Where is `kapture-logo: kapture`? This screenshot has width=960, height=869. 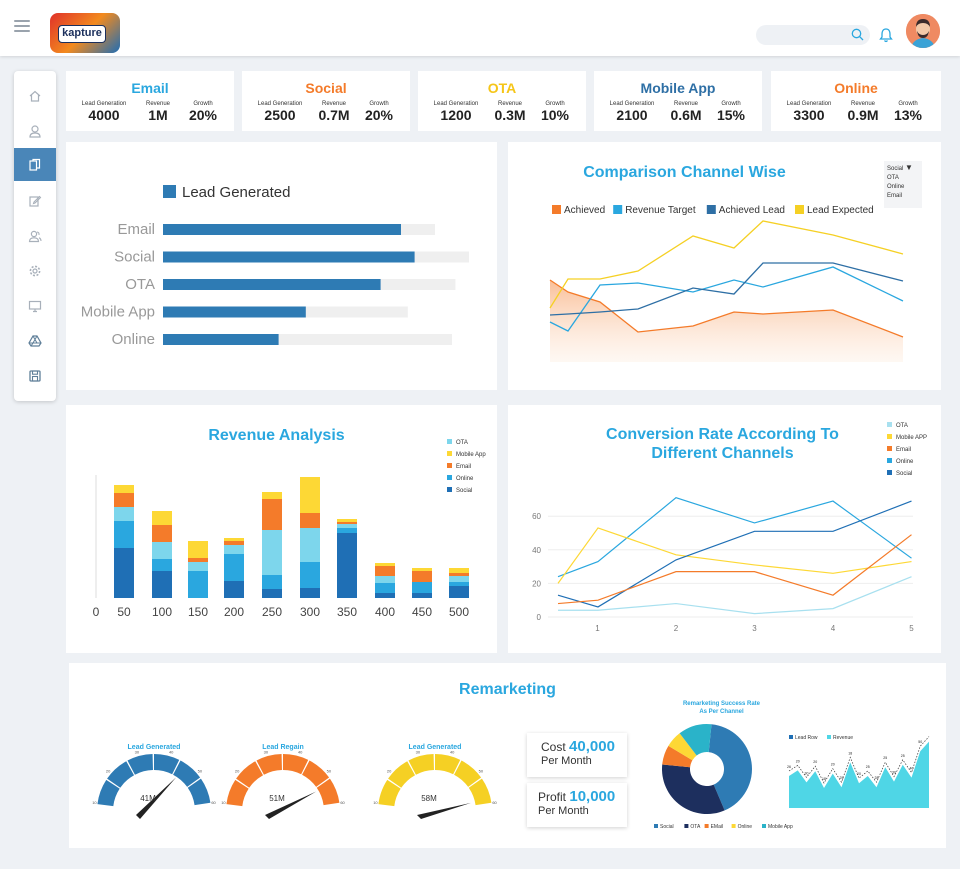
kapture-logo: kapture is located at coordinates (85, 33).